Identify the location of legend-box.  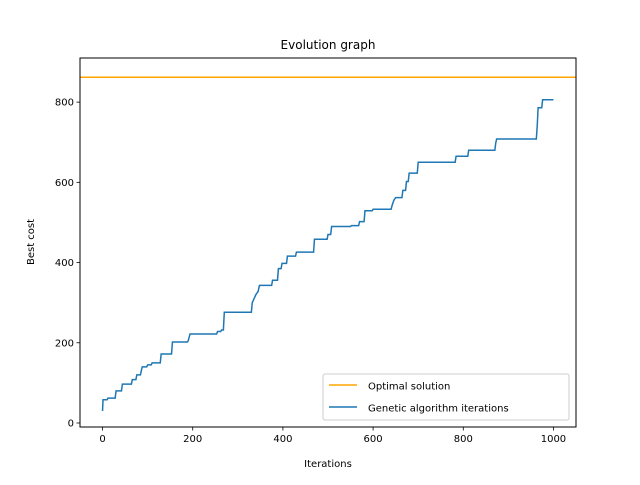
(446, 397).